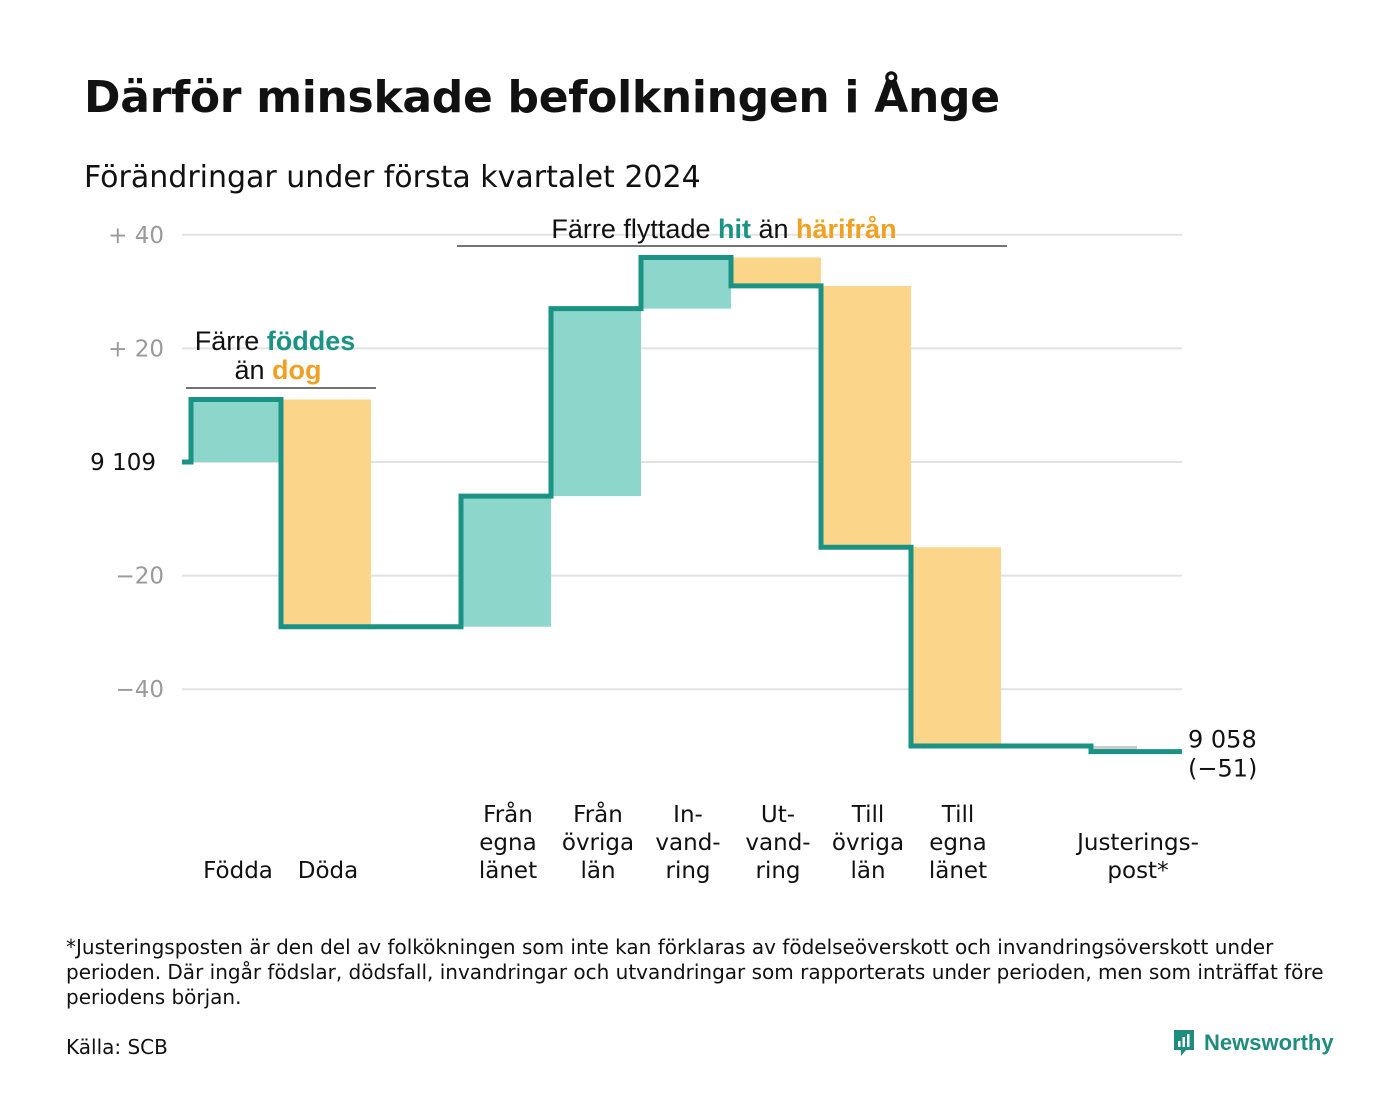  Describe the element at coordinates (238, 871) in the screenshot. I see `category-label: Födda` at that location.